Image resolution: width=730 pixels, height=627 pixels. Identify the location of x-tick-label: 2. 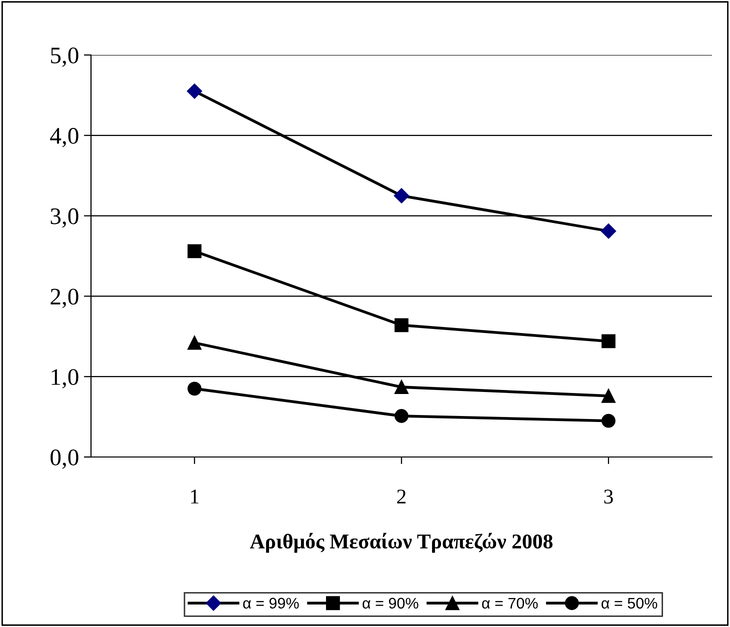
(401, 497).